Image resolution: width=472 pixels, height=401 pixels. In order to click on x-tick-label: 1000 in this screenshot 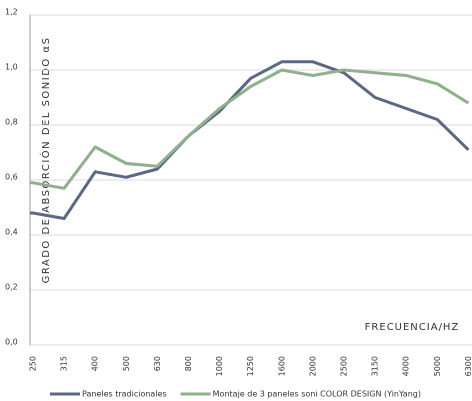, I will do `click(219, 366)`.